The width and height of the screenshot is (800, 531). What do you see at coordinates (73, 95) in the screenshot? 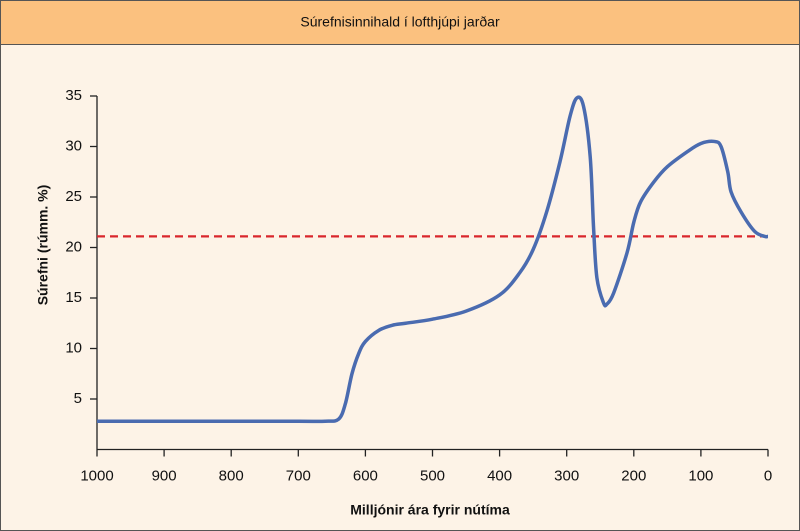
I see `y-tick-label: 35` at bounding box center [73, 95].